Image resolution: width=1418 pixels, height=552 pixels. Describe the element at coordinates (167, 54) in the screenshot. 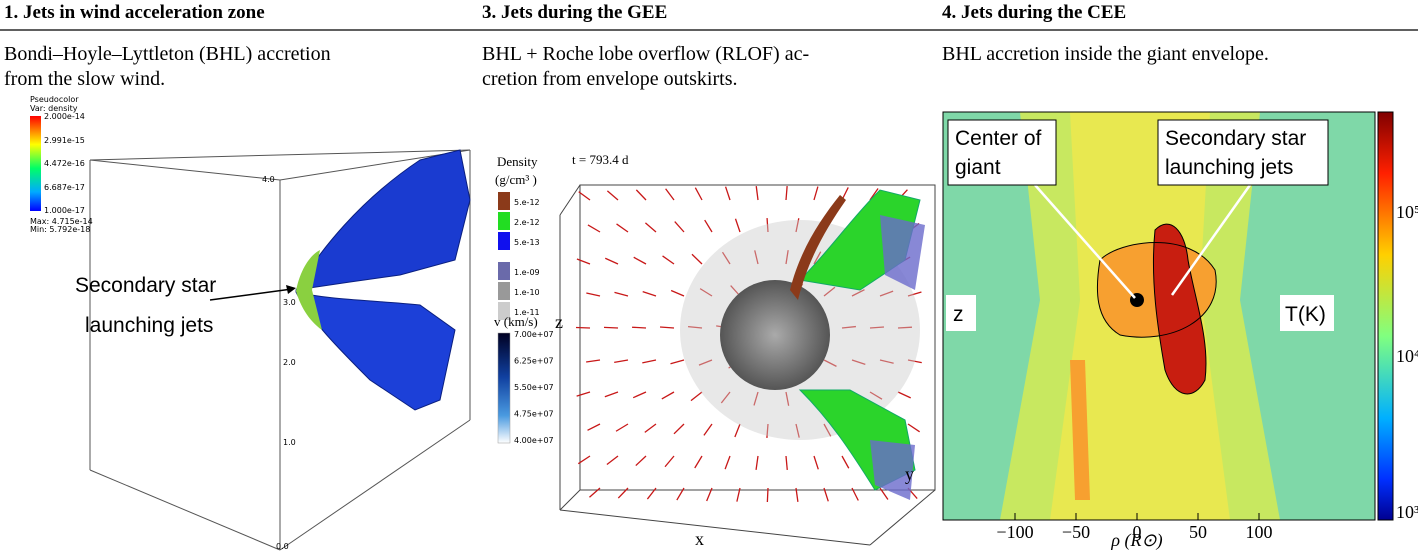

I see `caption: Bondi–Hoyle–Lyttleton (BHL) accretion` at that location.